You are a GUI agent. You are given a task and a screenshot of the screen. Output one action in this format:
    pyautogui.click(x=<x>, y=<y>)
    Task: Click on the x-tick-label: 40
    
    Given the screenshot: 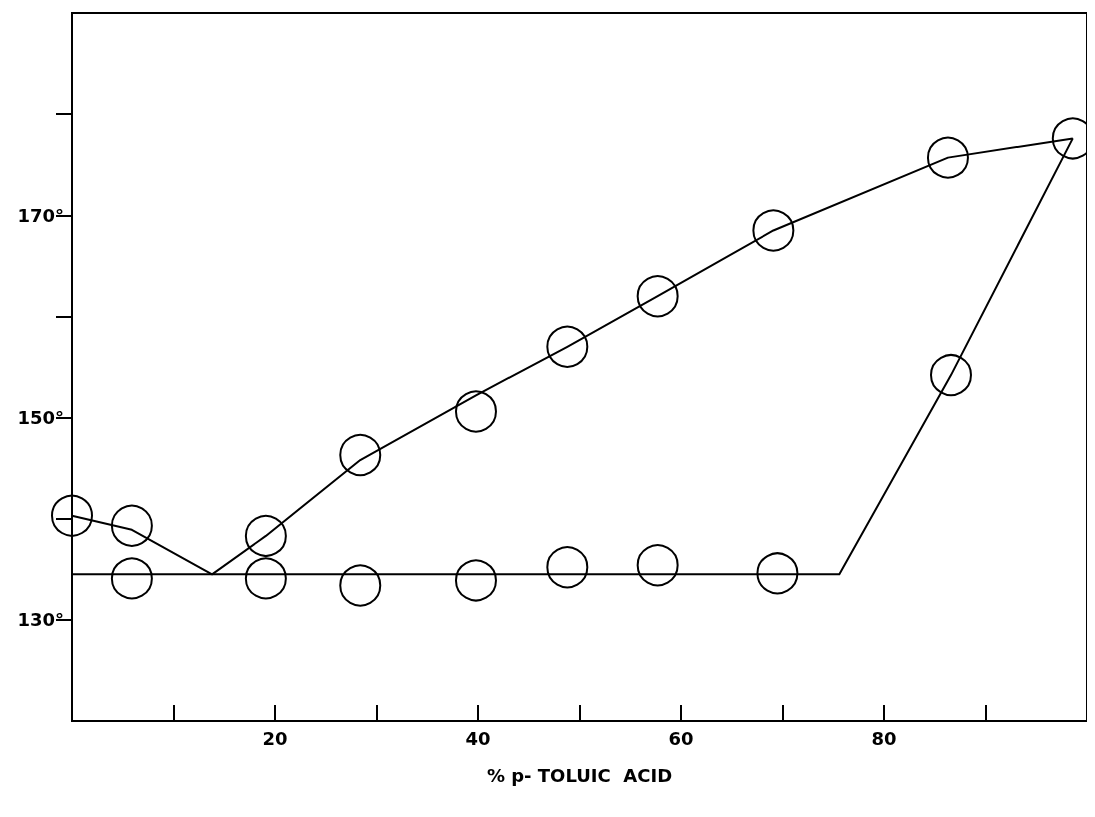 What is the action you would take?
    pyautogui.click(x=478, y=738)
    